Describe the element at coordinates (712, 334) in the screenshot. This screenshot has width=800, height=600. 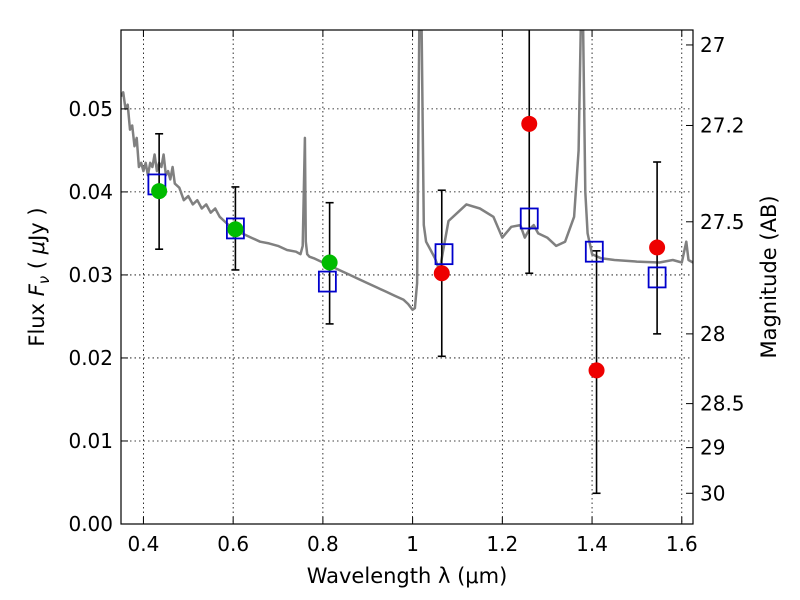
I see `right-tick-label: 28` at that location.